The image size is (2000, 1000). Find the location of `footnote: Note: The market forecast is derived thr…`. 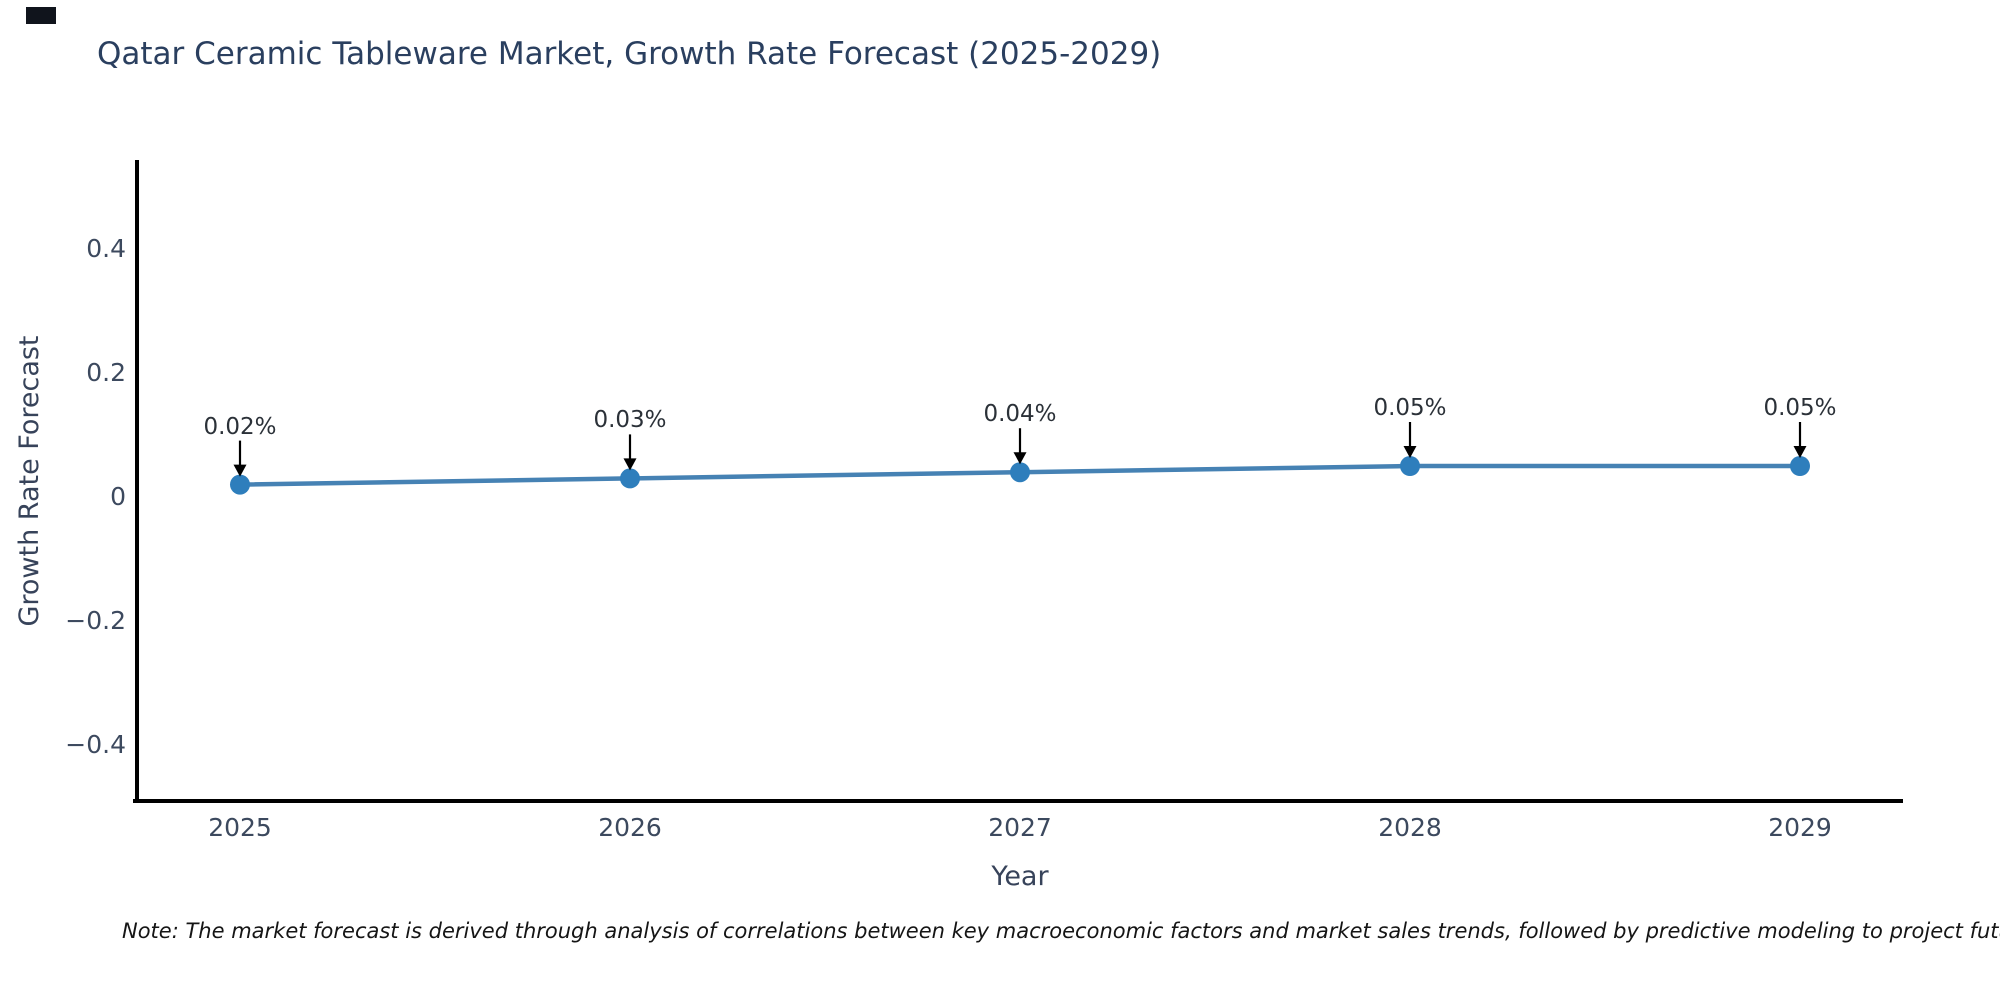

footnote: Note: The market forecast is derived thr… is located at coordinates (1061, 931).